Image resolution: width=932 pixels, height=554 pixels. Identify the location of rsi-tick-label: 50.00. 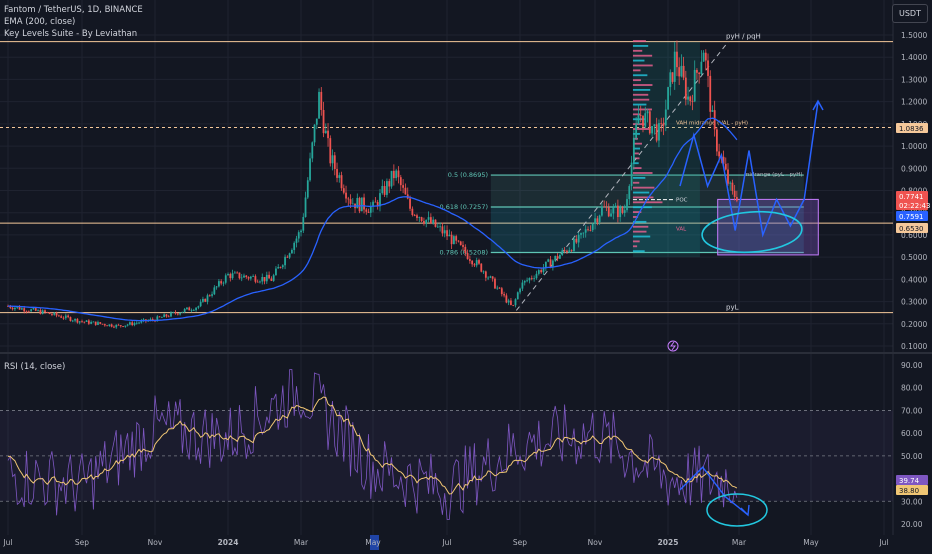
(912, 456).